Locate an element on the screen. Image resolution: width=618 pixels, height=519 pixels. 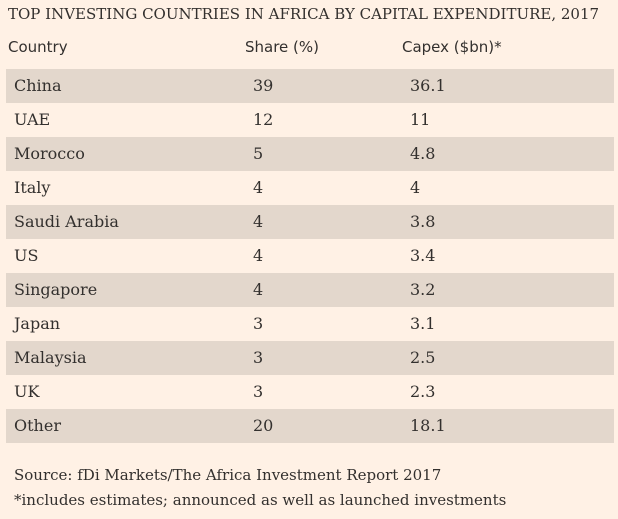
table-row: Malaysia 3 2.5 is located at coordinates (310, 358).